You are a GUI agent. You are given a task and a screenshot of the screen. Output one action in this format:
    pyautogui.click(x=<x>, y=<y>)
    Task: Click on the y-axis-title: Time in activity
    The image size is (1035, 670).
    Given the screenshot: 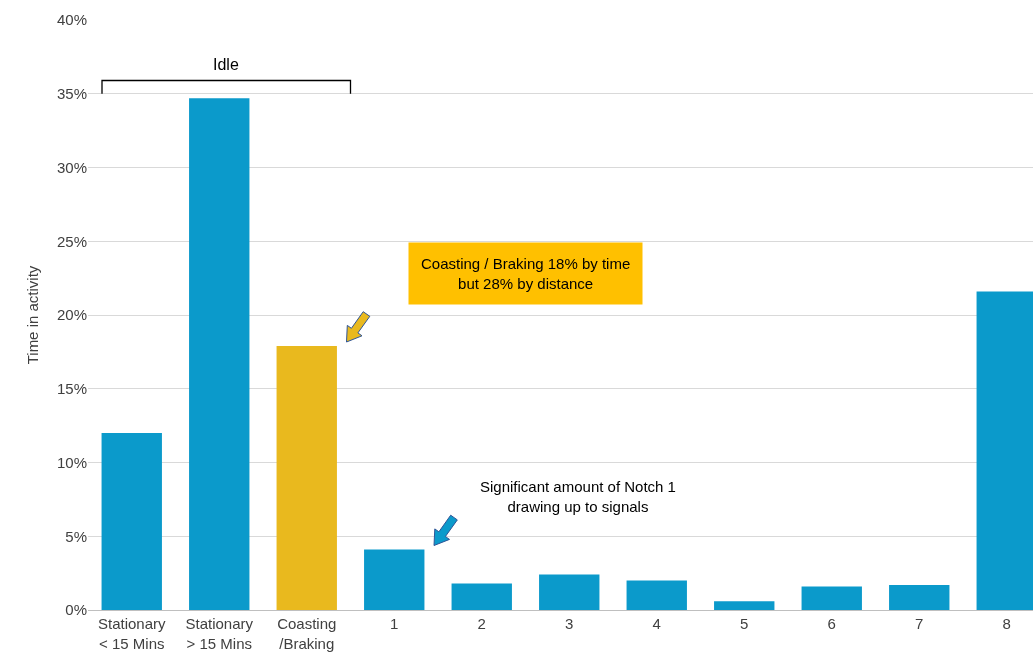 What is the action you would take?
    pyautogui.click(x=33, y=315)
    